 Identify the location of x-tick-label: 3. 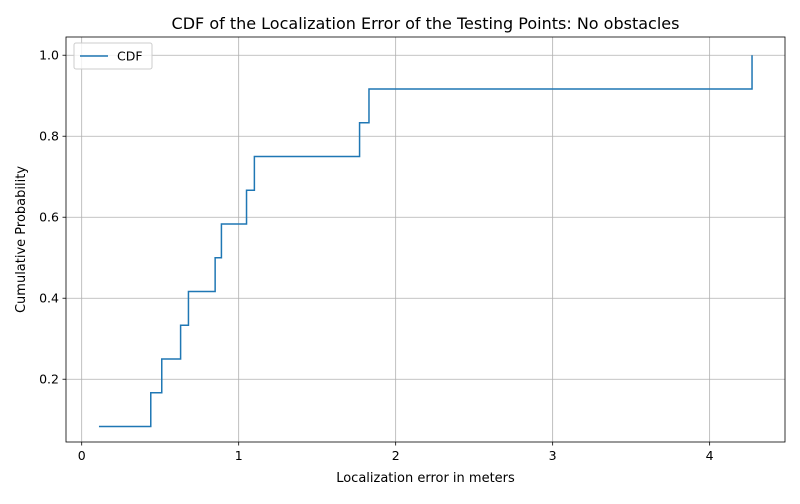
(553, 455).